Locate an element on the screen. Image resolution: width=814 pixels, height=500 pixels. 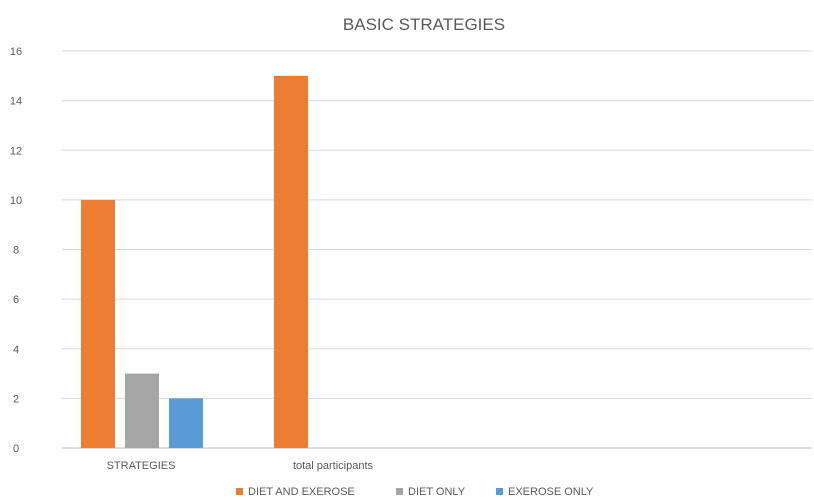
y-tick-label: 16 is located at coordinates (16, 52).